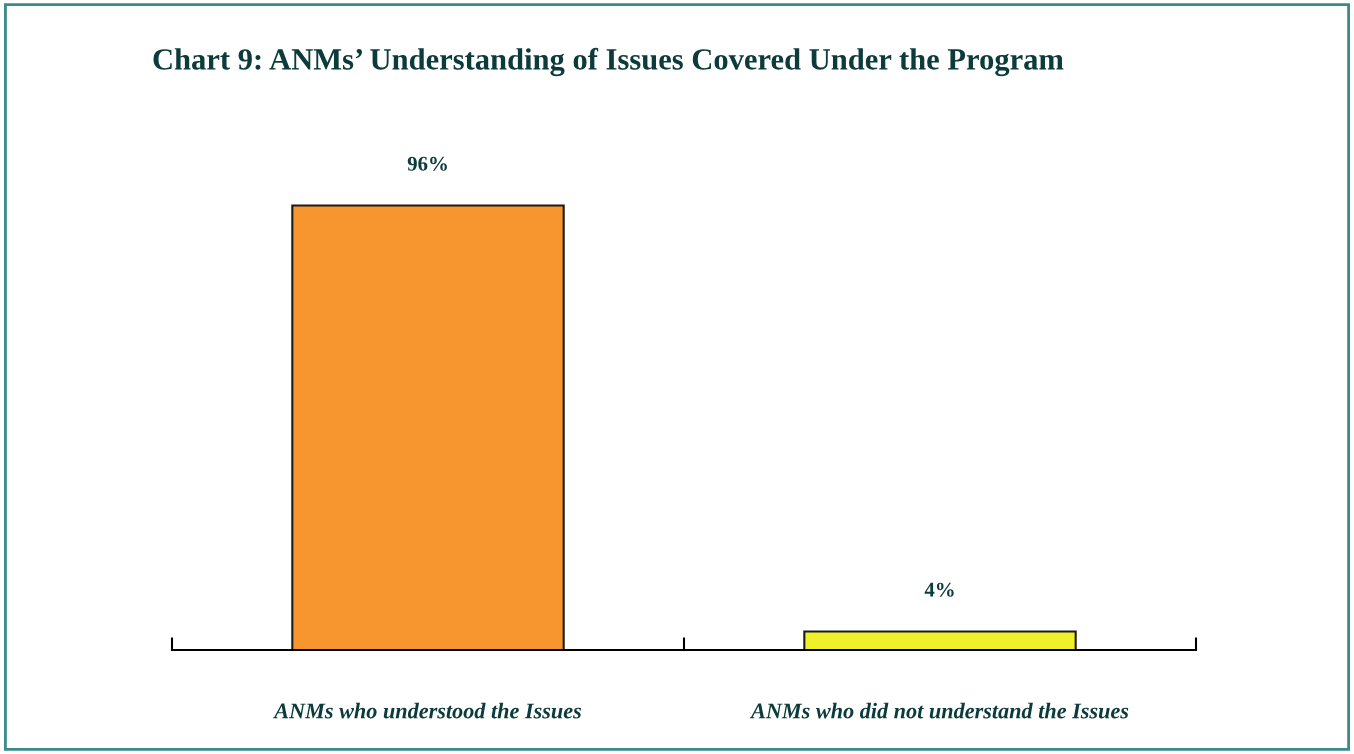  I want to click on data-label: 96%, so click(427, 163).